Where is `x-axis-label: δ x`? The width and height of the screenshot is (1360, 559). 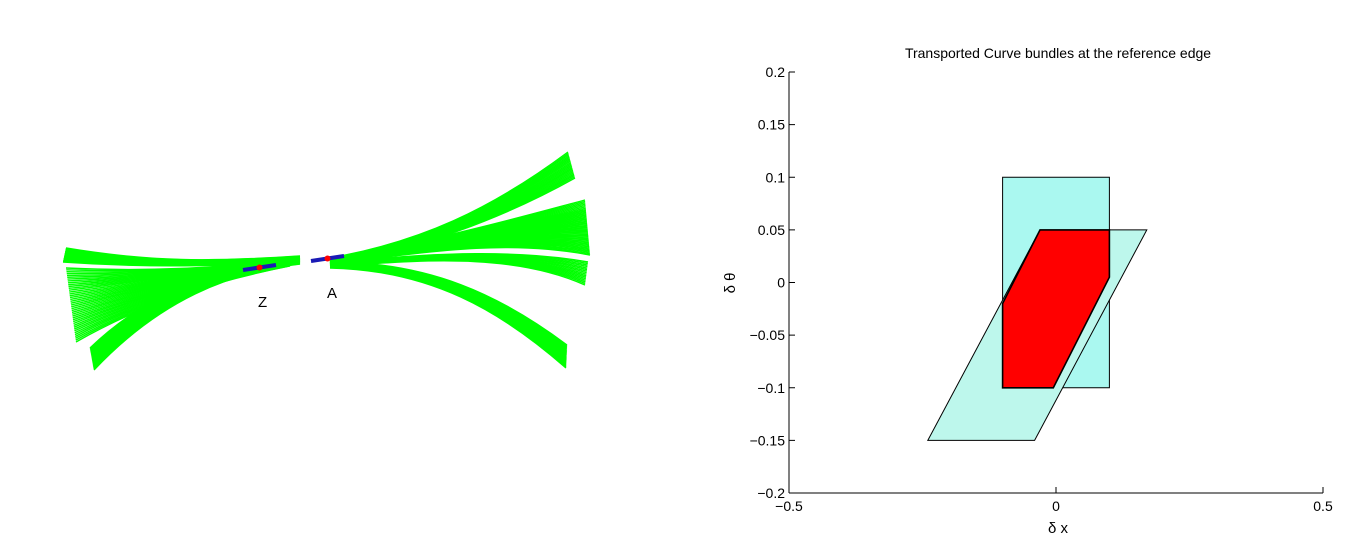 x-axis-label: δ x is located at coordinates (1058, 528).